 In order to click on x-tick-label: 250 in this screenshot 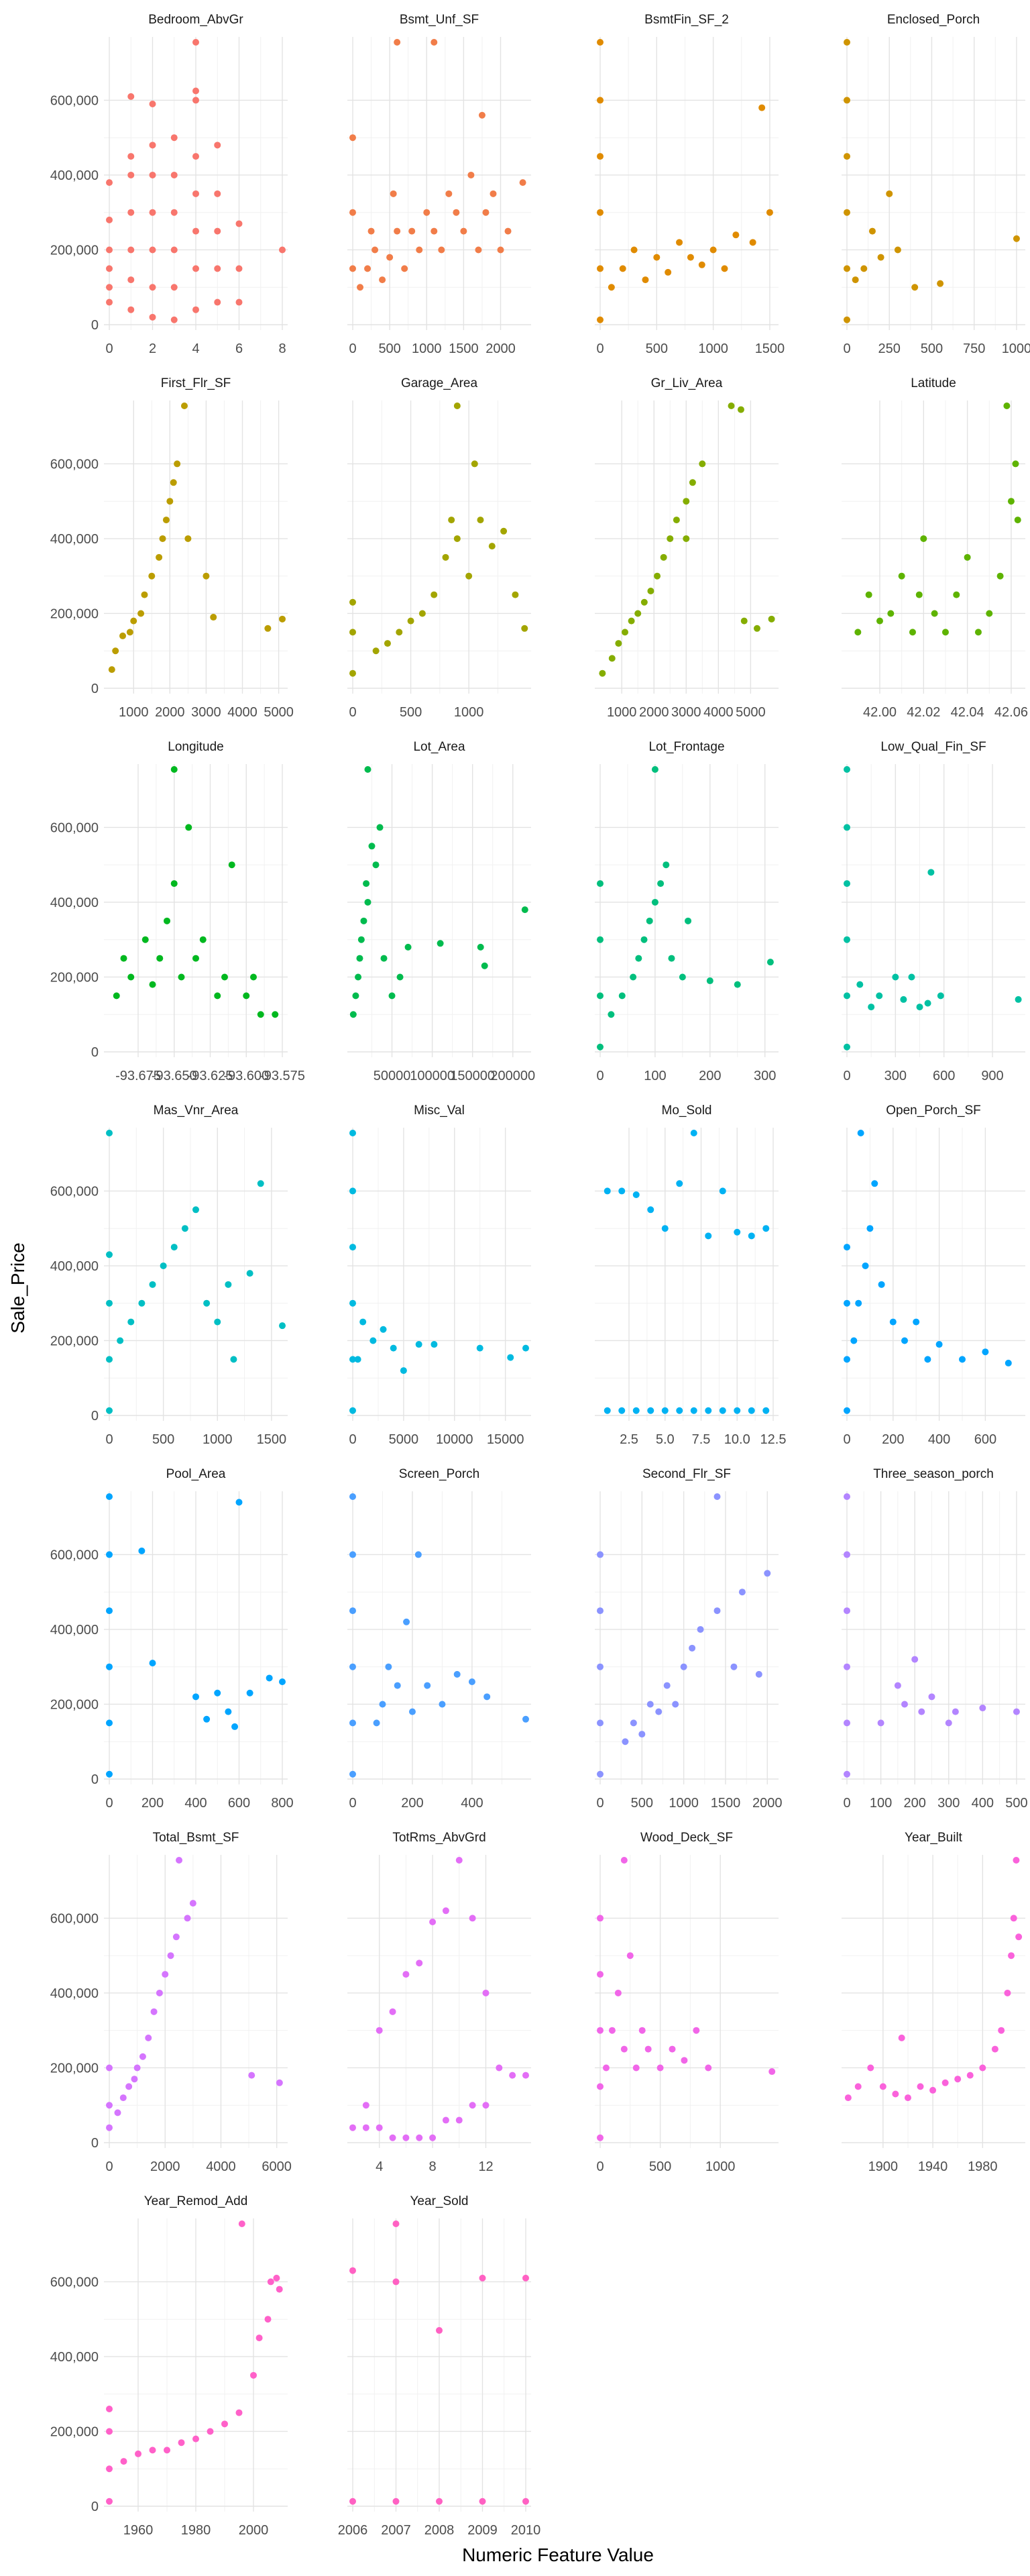, I will do `click(889, 348)`.